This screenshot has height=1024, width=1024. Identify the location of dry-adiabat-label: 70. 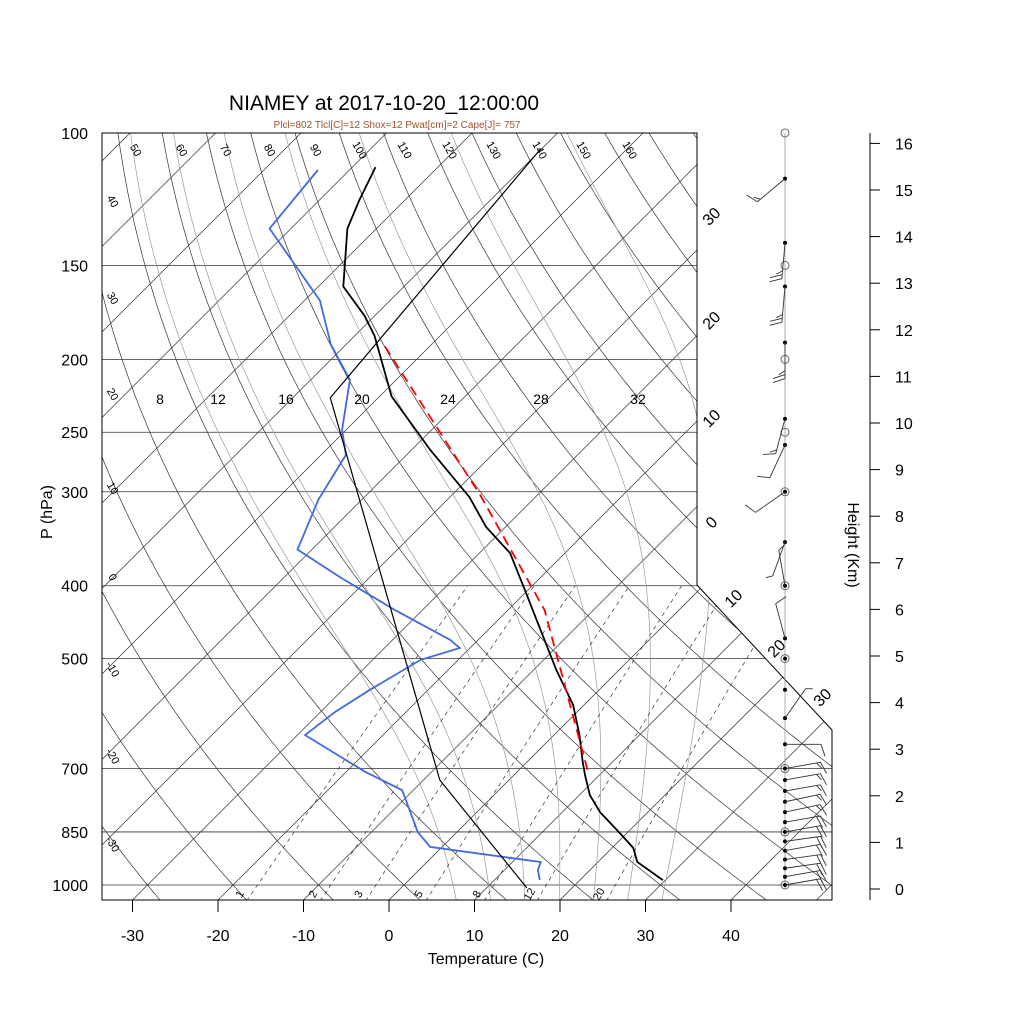
(225, 150).